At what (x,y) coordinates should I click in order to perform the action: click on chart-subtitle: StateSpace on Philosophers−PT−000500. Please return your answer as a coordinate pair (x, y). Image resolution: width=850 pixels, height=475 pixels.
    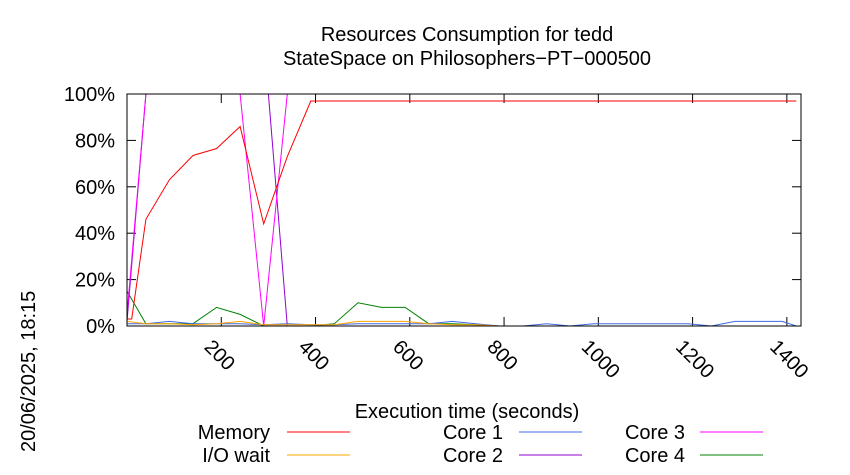
    Looking at the image, I should click on (467, 59).